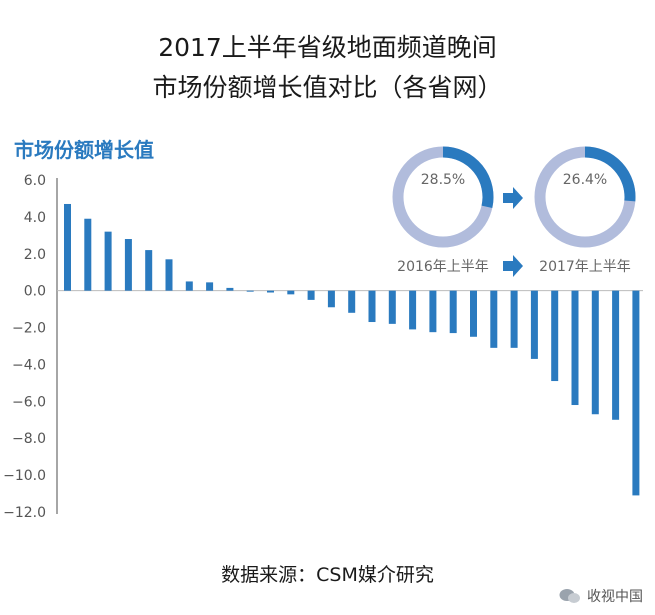 The height and width of the screenshot is (615, 655). What do you see at coordinates (35, 218) in the screenshot?
I see `y-tick-label: 4.0` at bounding box center [35, 218].